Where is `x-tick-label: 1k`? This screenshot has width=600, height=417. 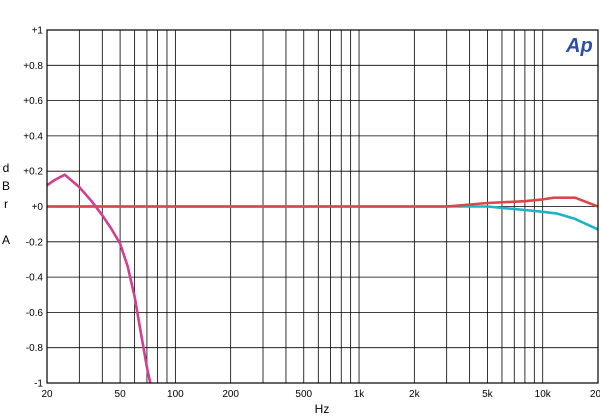
x-tick-label: 1k is located at coordinates (360, 394).